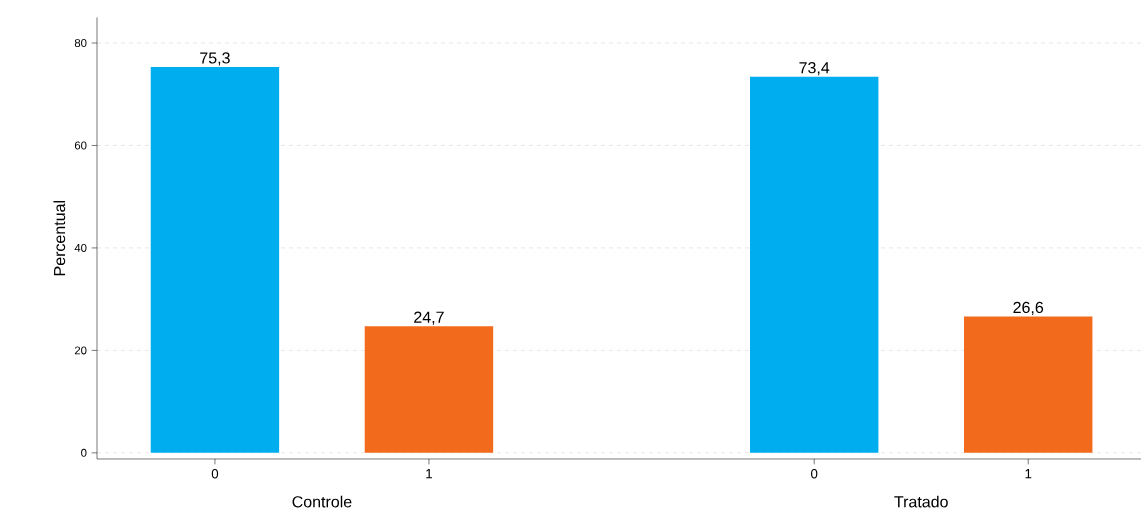  Describe the element at coordinates (921, 501) in the screenshot. I see `text: Tratado` at that location.